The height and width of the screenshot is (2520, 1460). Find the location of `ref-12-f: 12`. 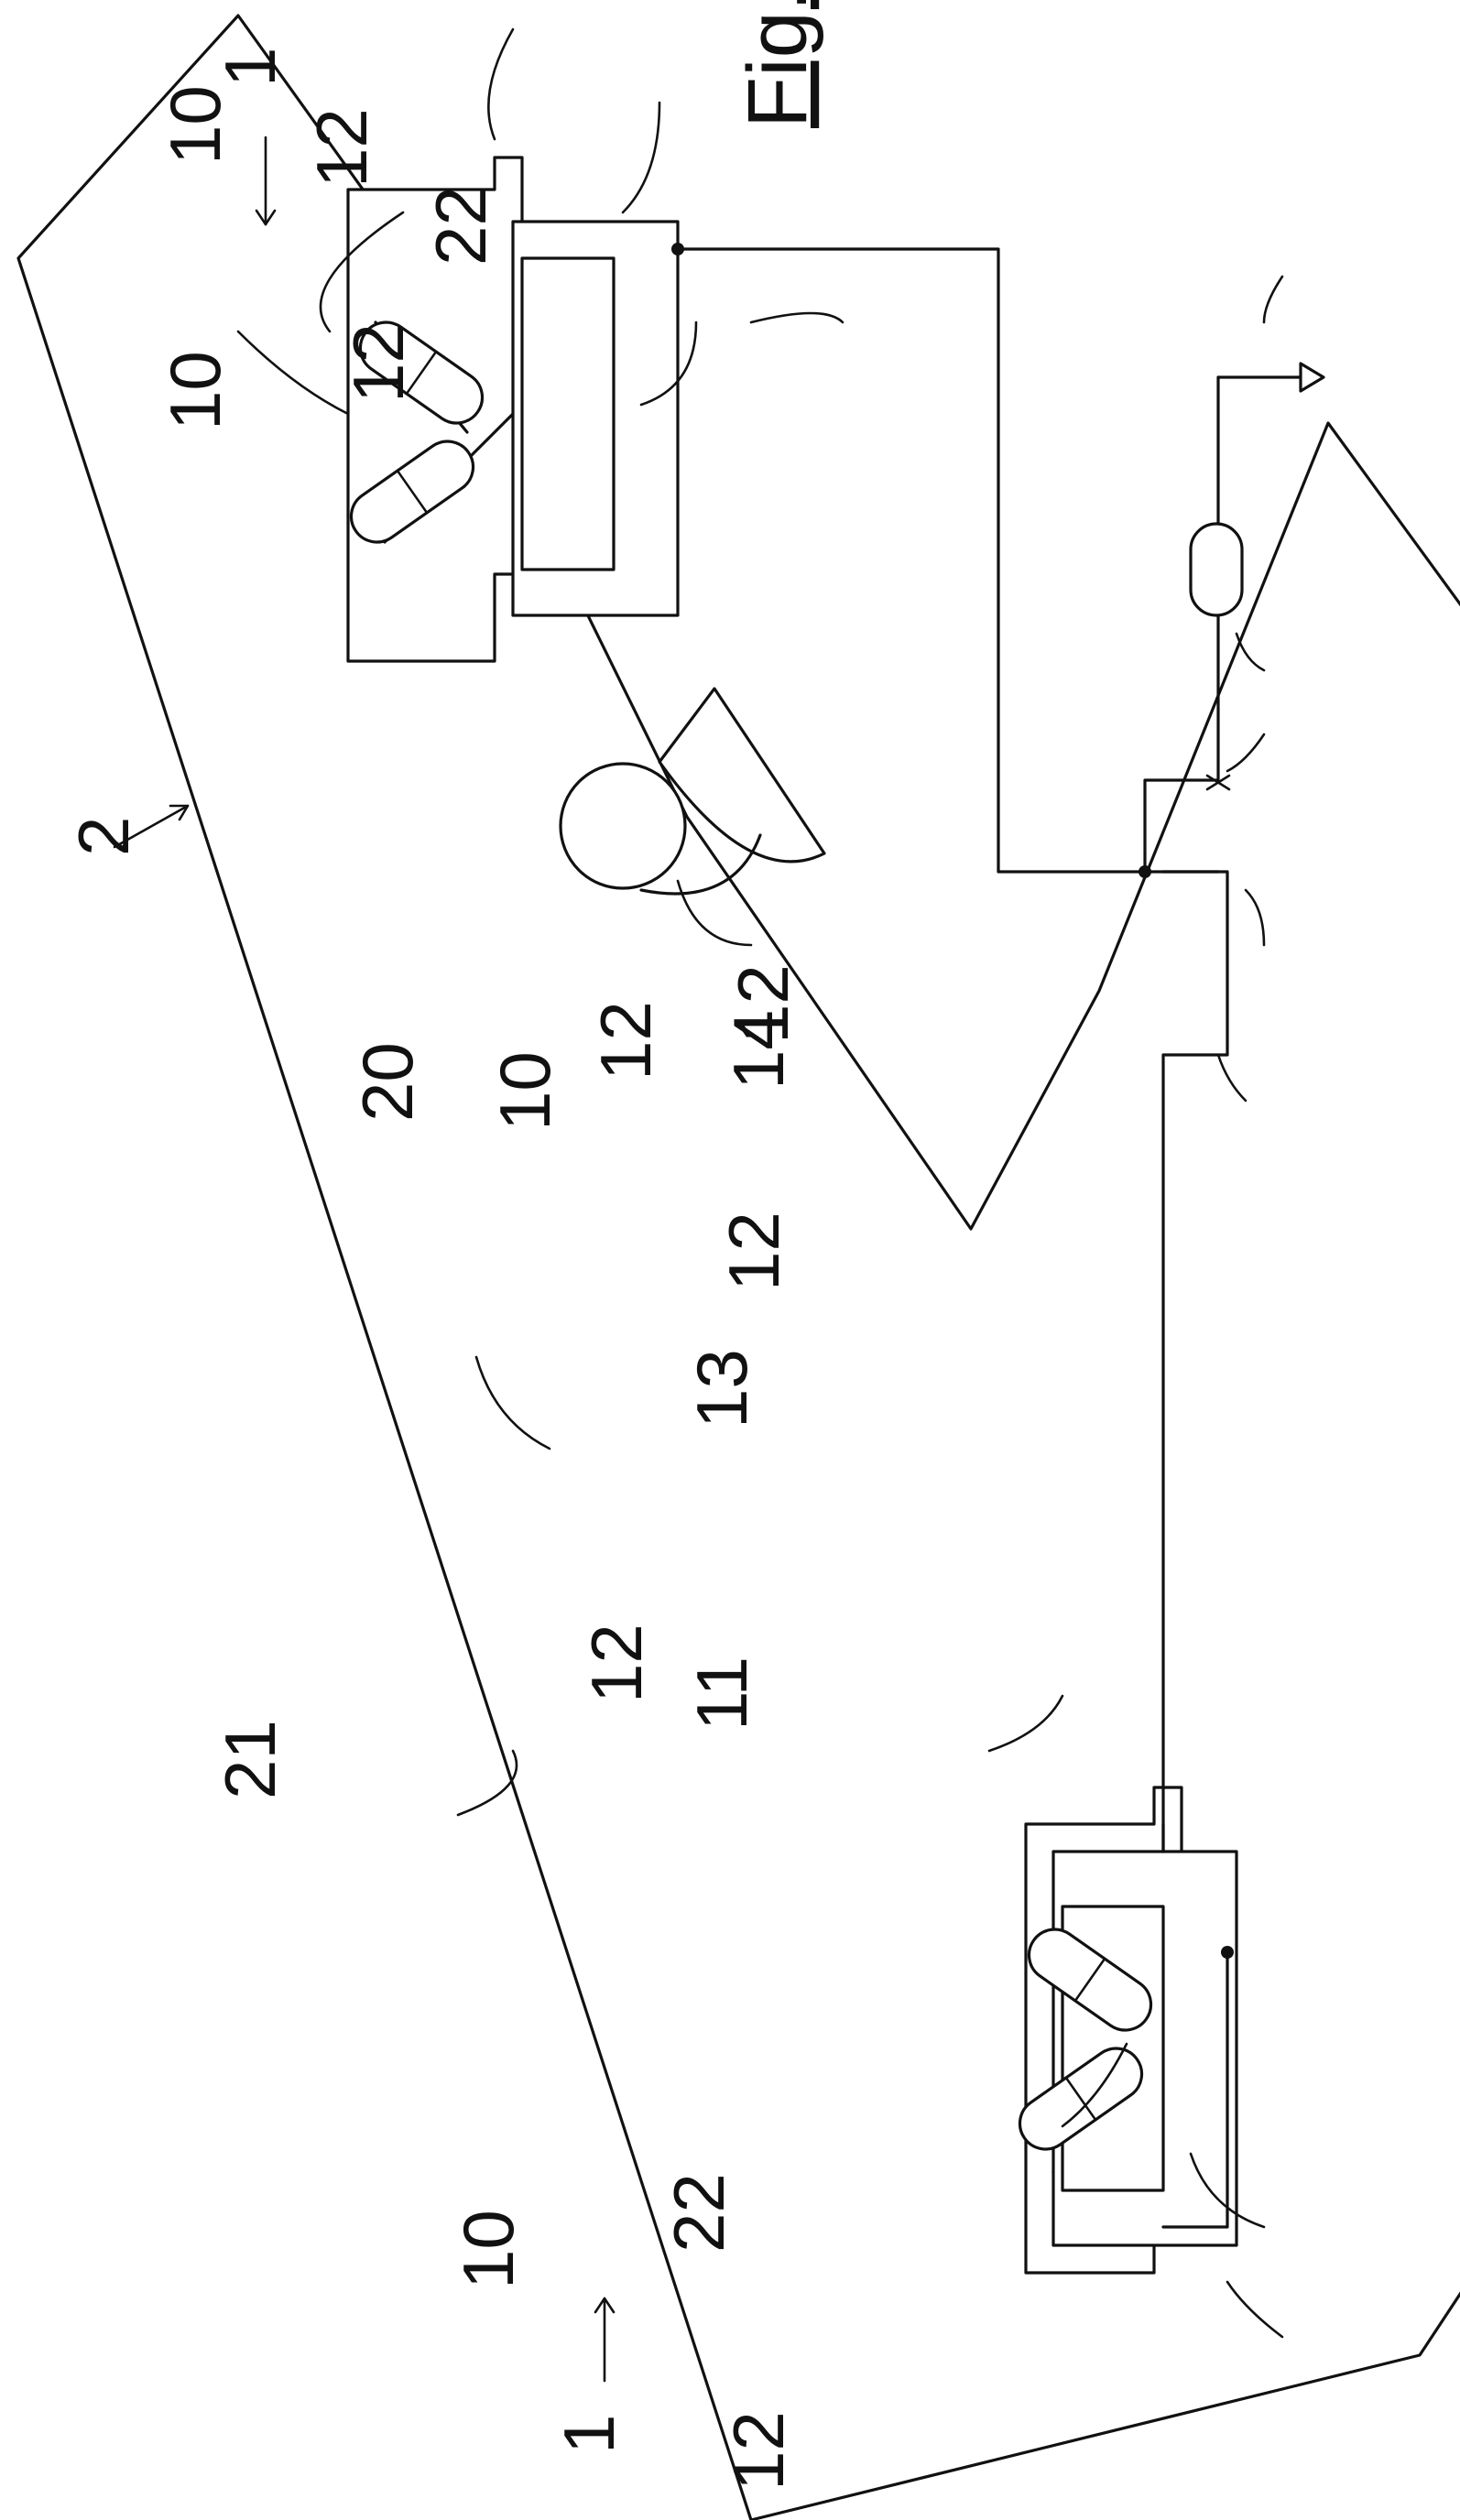

ref-12-f: 12 is located at coordinates (754, 1251).